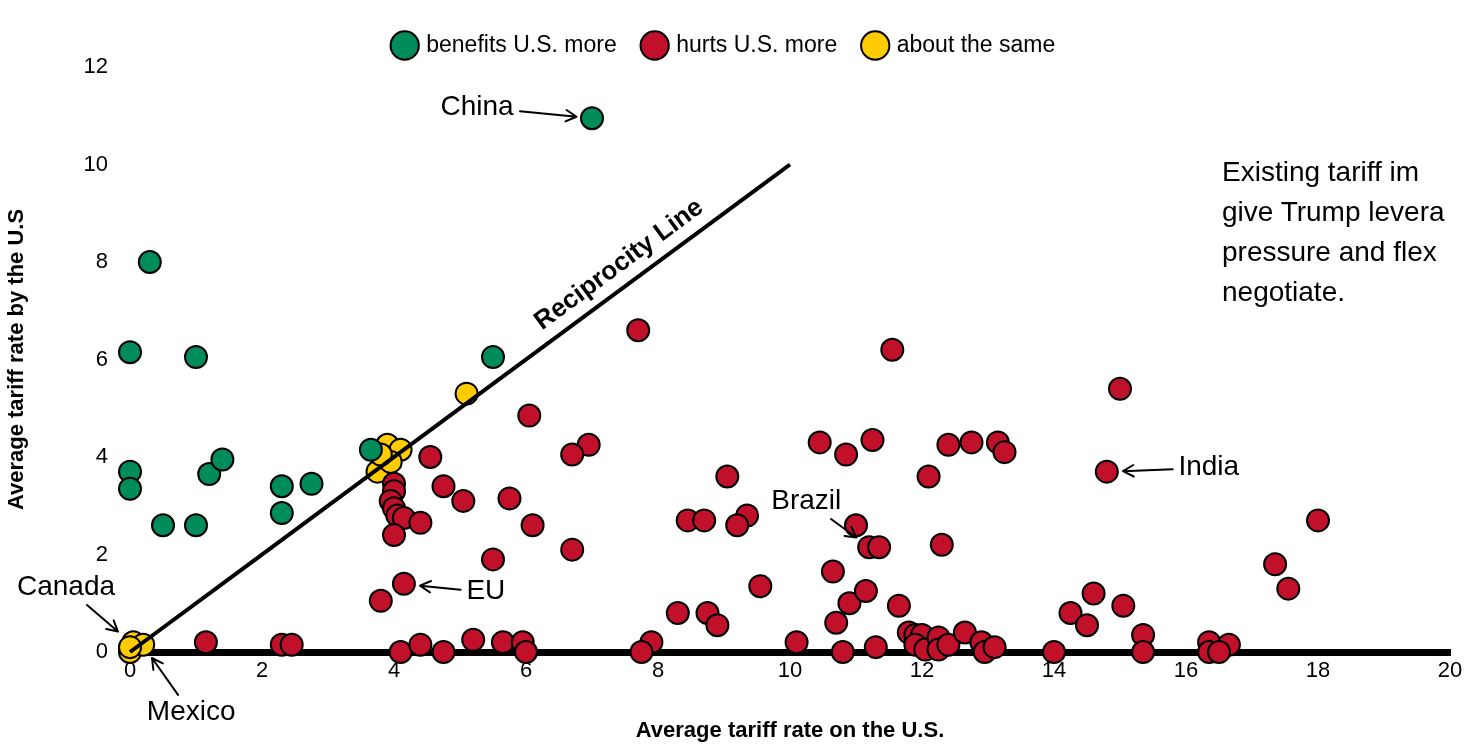 This screenshot has height=748, width=1472. Describe the element at coordinates (101, 358) in the screenshot. I see `y-tick-label: 6` at that location.